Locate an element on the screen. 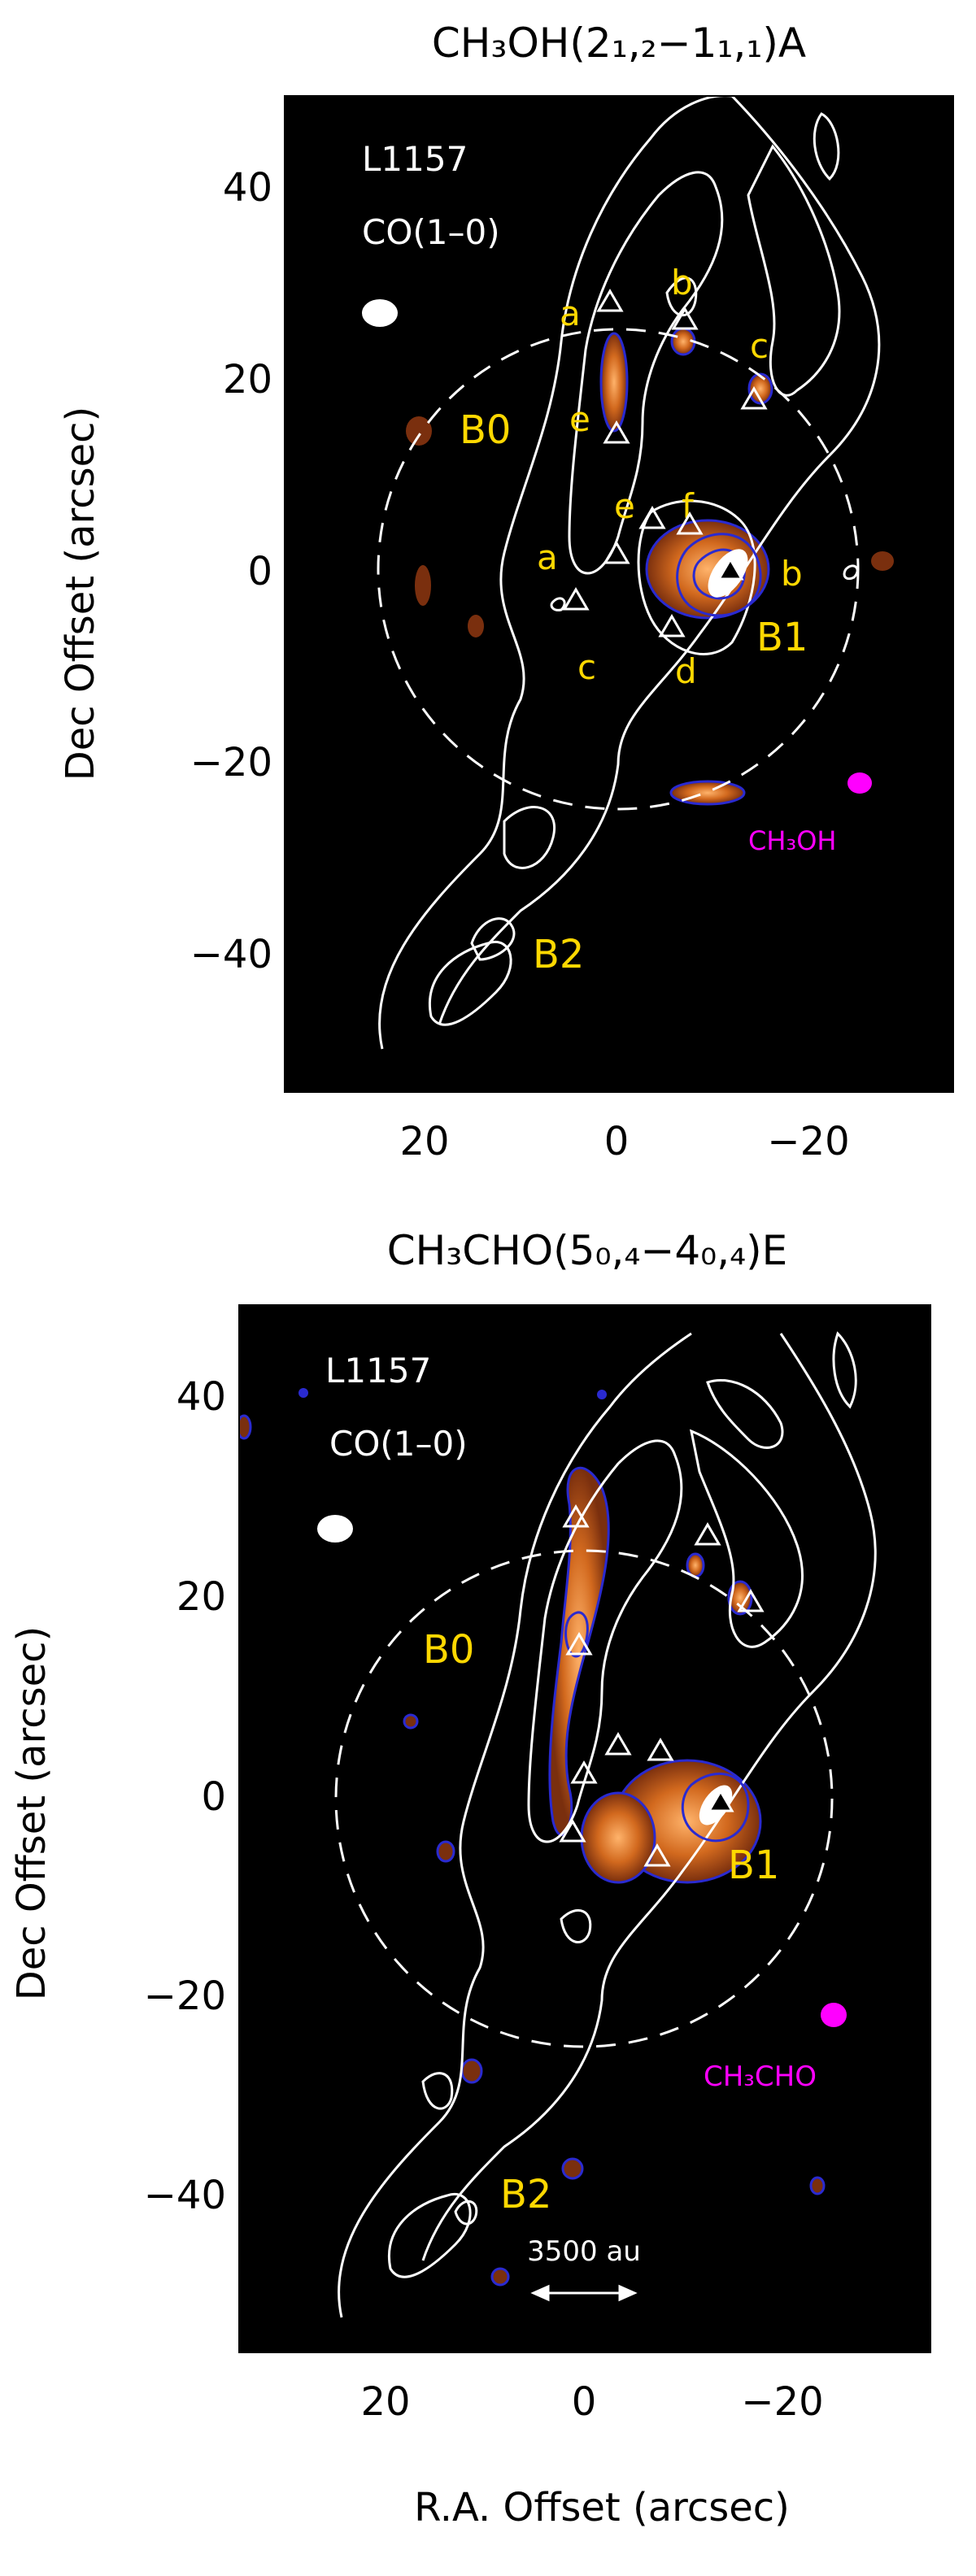 This screenshot has width=976, height=2576. panel-1-line-contours is located at coordinates (719, 575).